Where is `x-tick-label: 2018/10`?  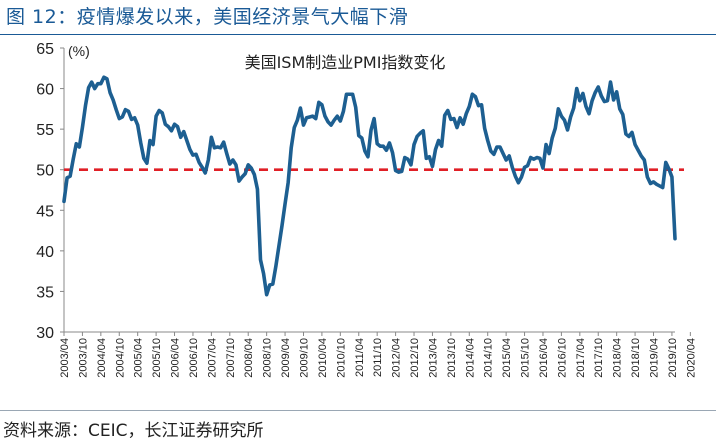 x-tick-label: 2018/10 is located at coordinates (636, 358).